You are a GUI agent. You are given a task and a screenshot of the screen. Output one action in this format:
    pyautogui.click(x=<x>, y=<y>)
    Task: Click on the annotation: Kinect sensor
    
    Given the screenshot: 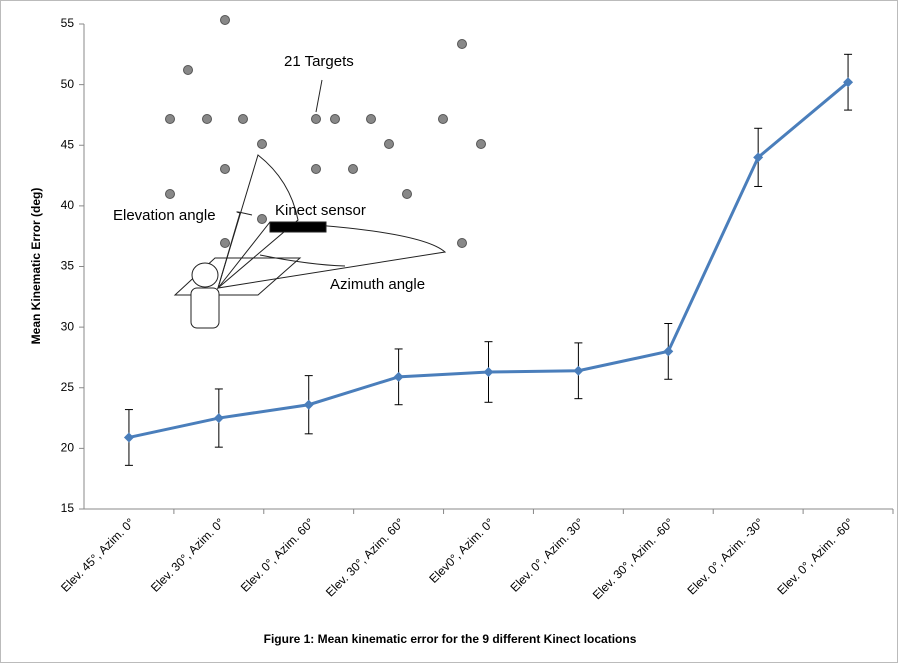 What is the action you would take?
    pyautogui.click(x=320, y=210)
    